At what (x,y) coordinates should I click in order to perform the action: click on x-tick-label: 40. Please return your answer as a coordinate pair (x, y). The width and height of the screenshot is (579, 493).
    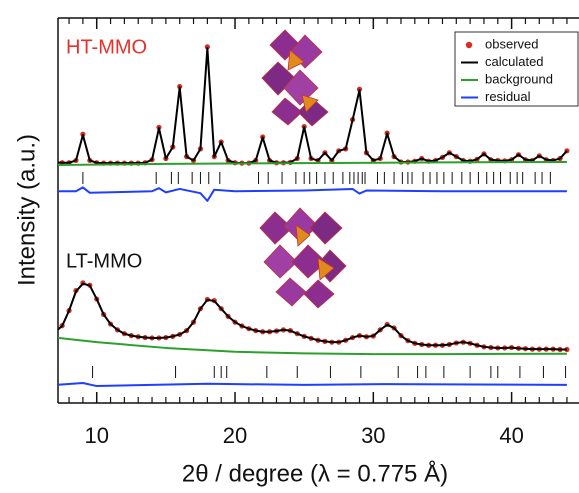
    Looking at the image, I should click on (511, 435).